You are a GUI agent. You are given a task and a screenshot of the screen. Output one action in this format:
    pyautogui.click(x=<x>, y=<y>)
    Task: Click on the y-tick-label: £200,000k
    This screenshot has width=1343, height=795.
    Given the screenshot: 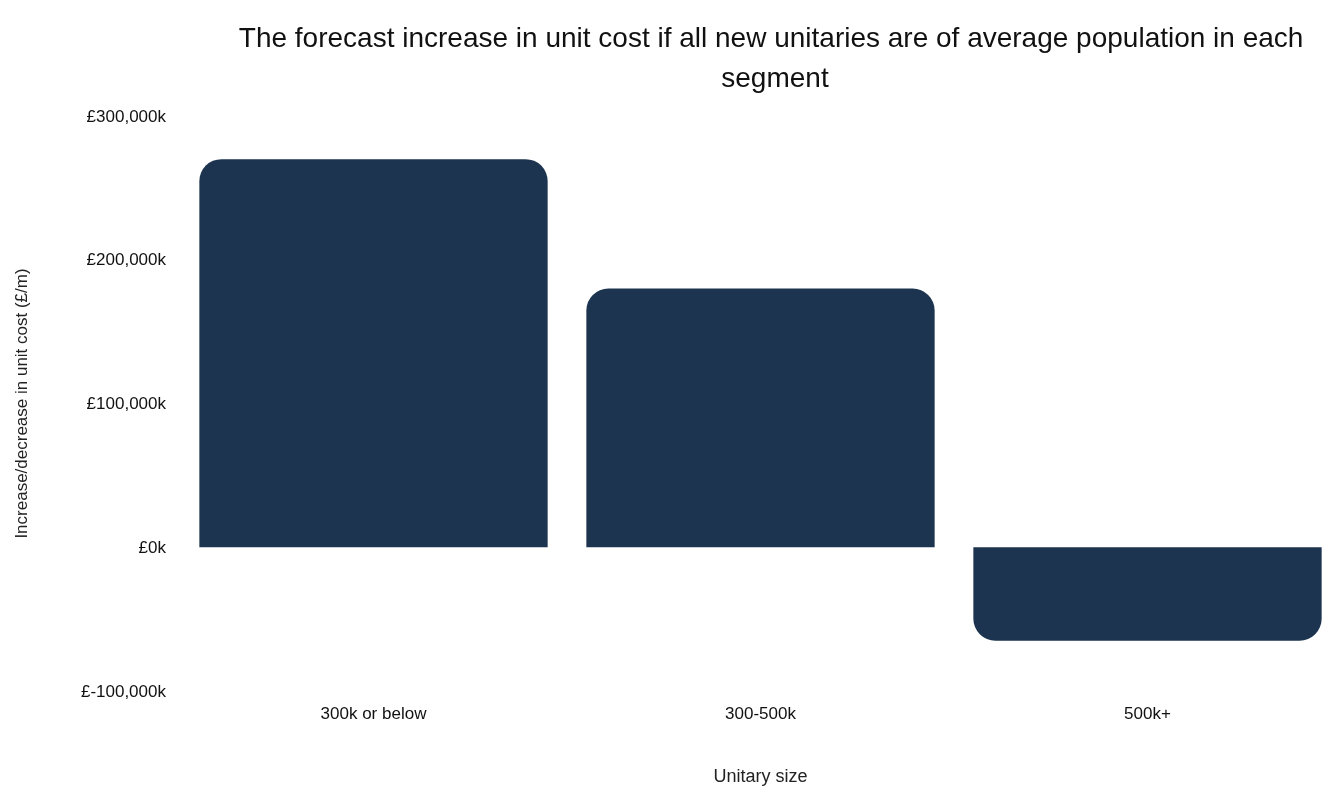 What is the action you would take?
    pyautogui.click(x=126, y=260)
    